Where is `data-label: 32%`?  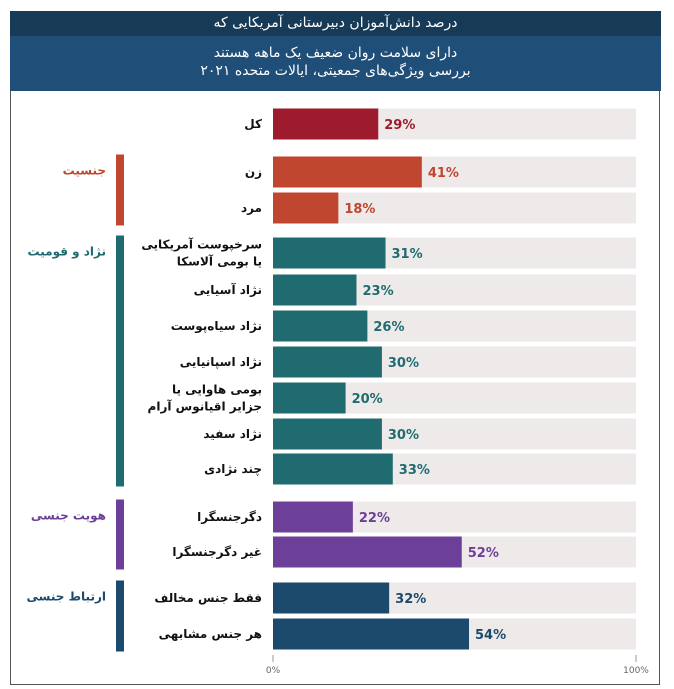
data-label: 32% is located at coordinates (410, 599).